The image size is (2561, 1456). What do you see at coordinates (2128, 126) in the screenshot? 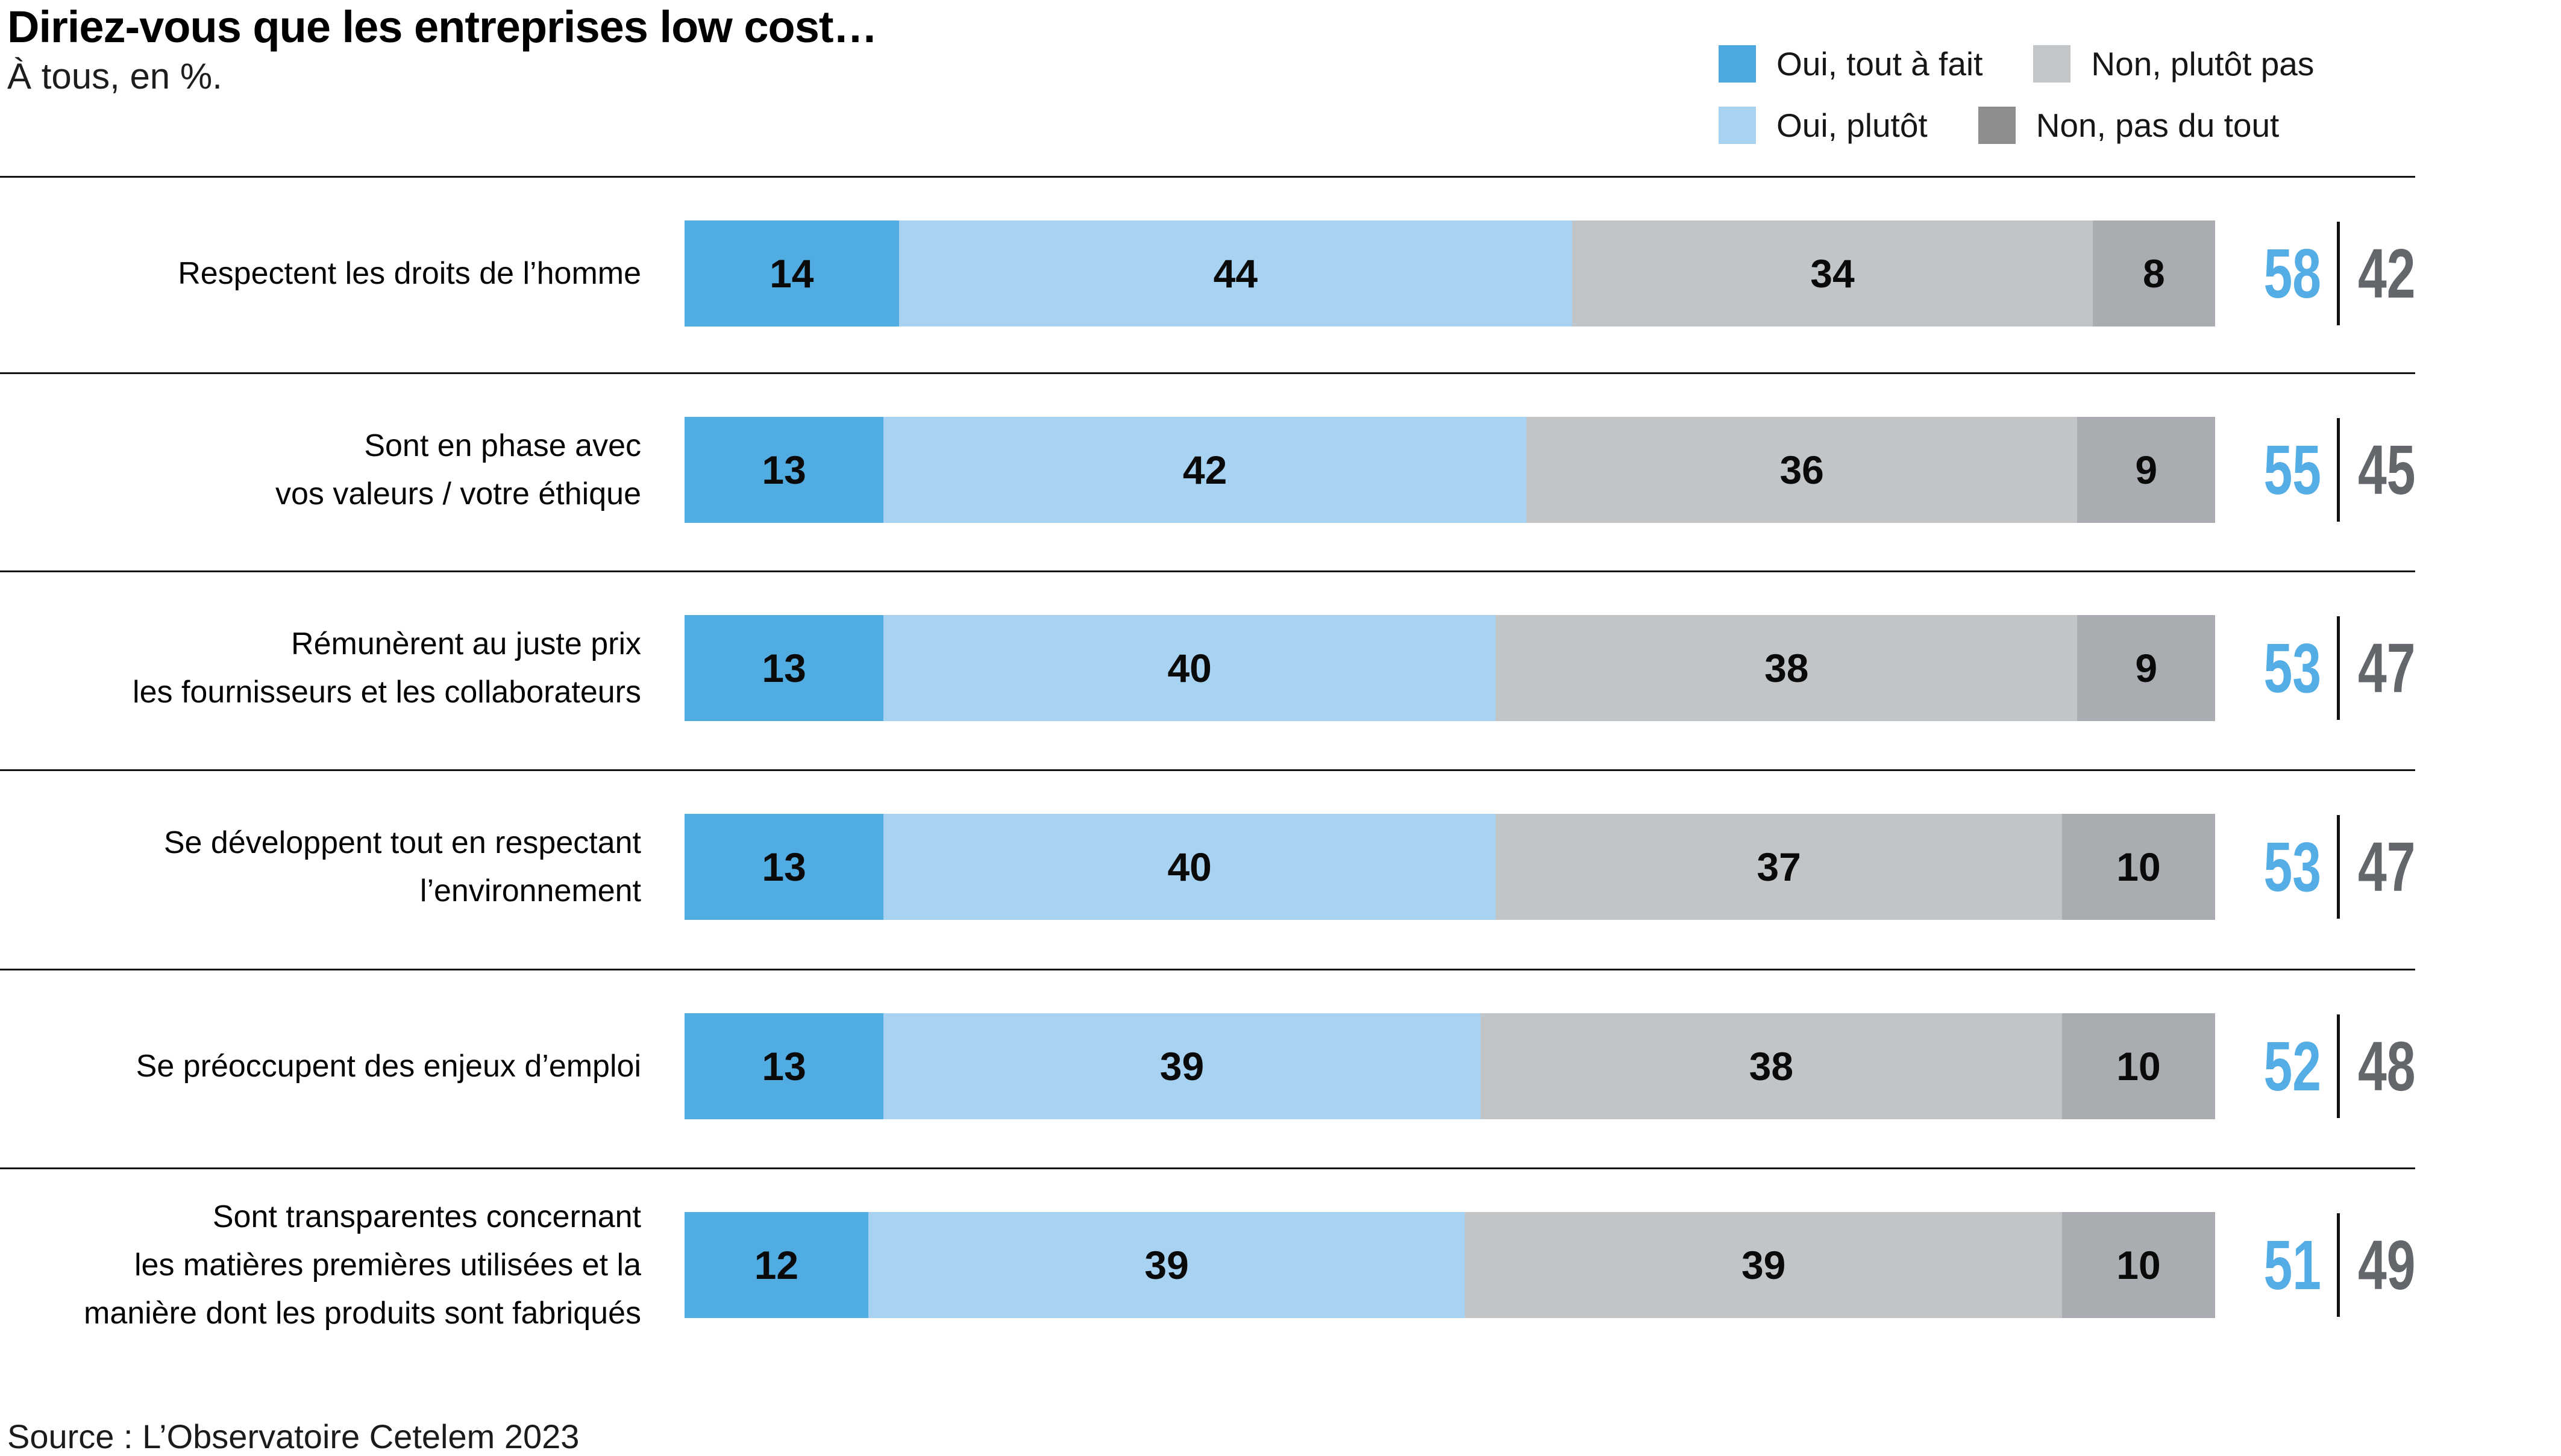
I see `legend-item-non-pas-du-tout: Non, pas du tout` at bounding box center [2128, 126].